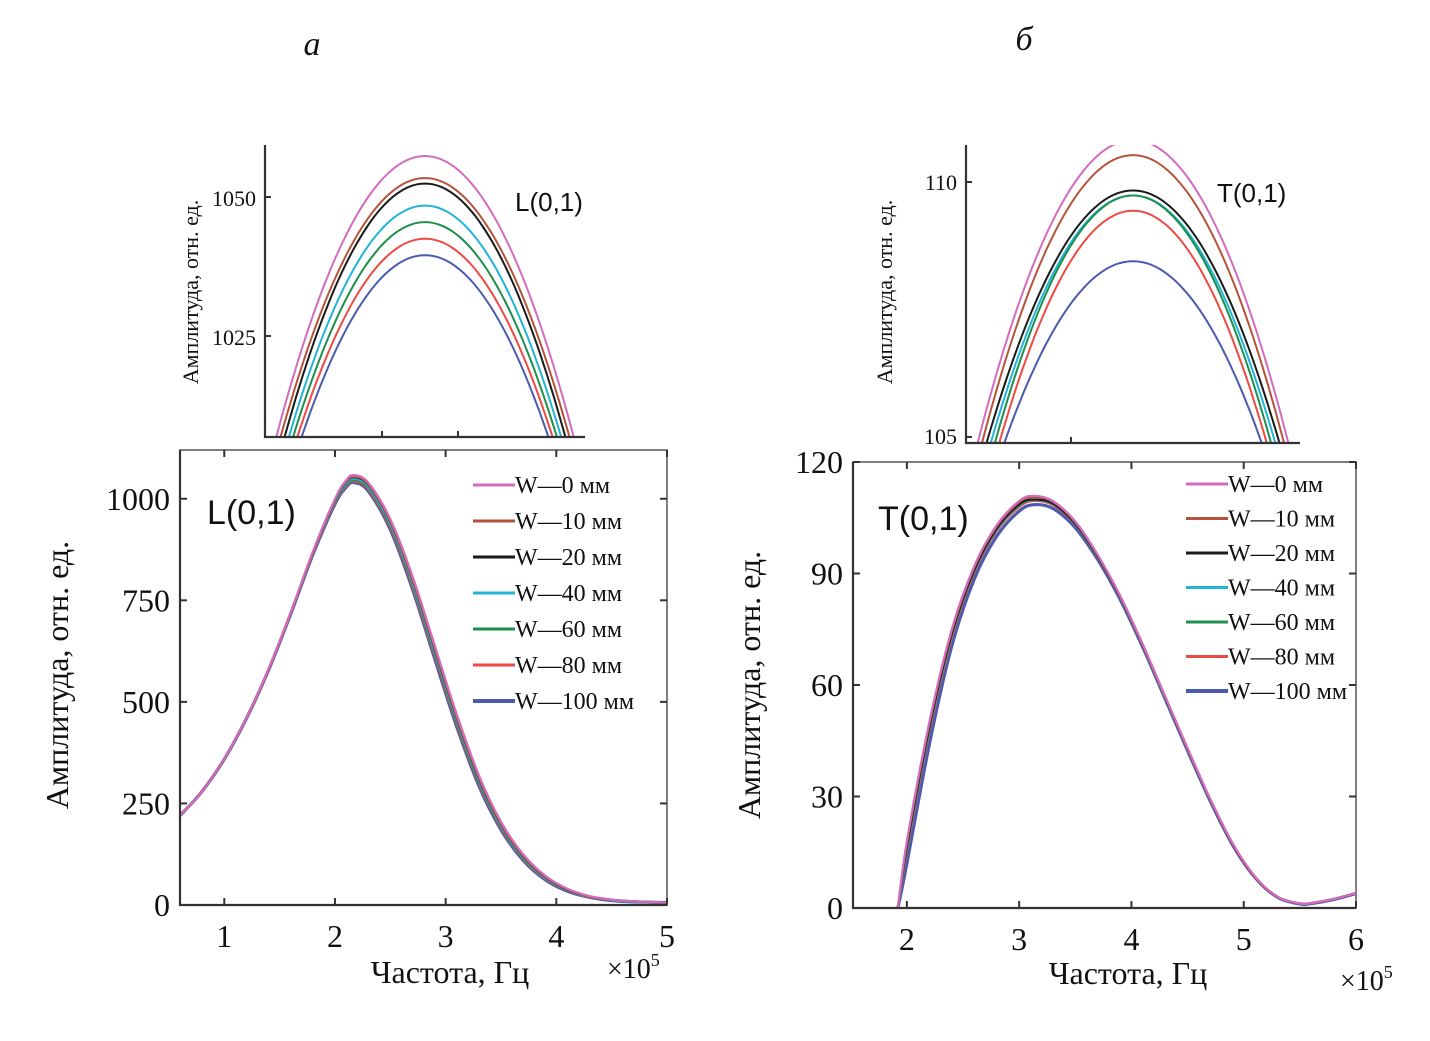 The width and height of the screenshot is (1430, 1041). Describe the element at coordinates (234, 337) in the screenshot. I see `inset-a-ytick-1025: 1025` at that location.